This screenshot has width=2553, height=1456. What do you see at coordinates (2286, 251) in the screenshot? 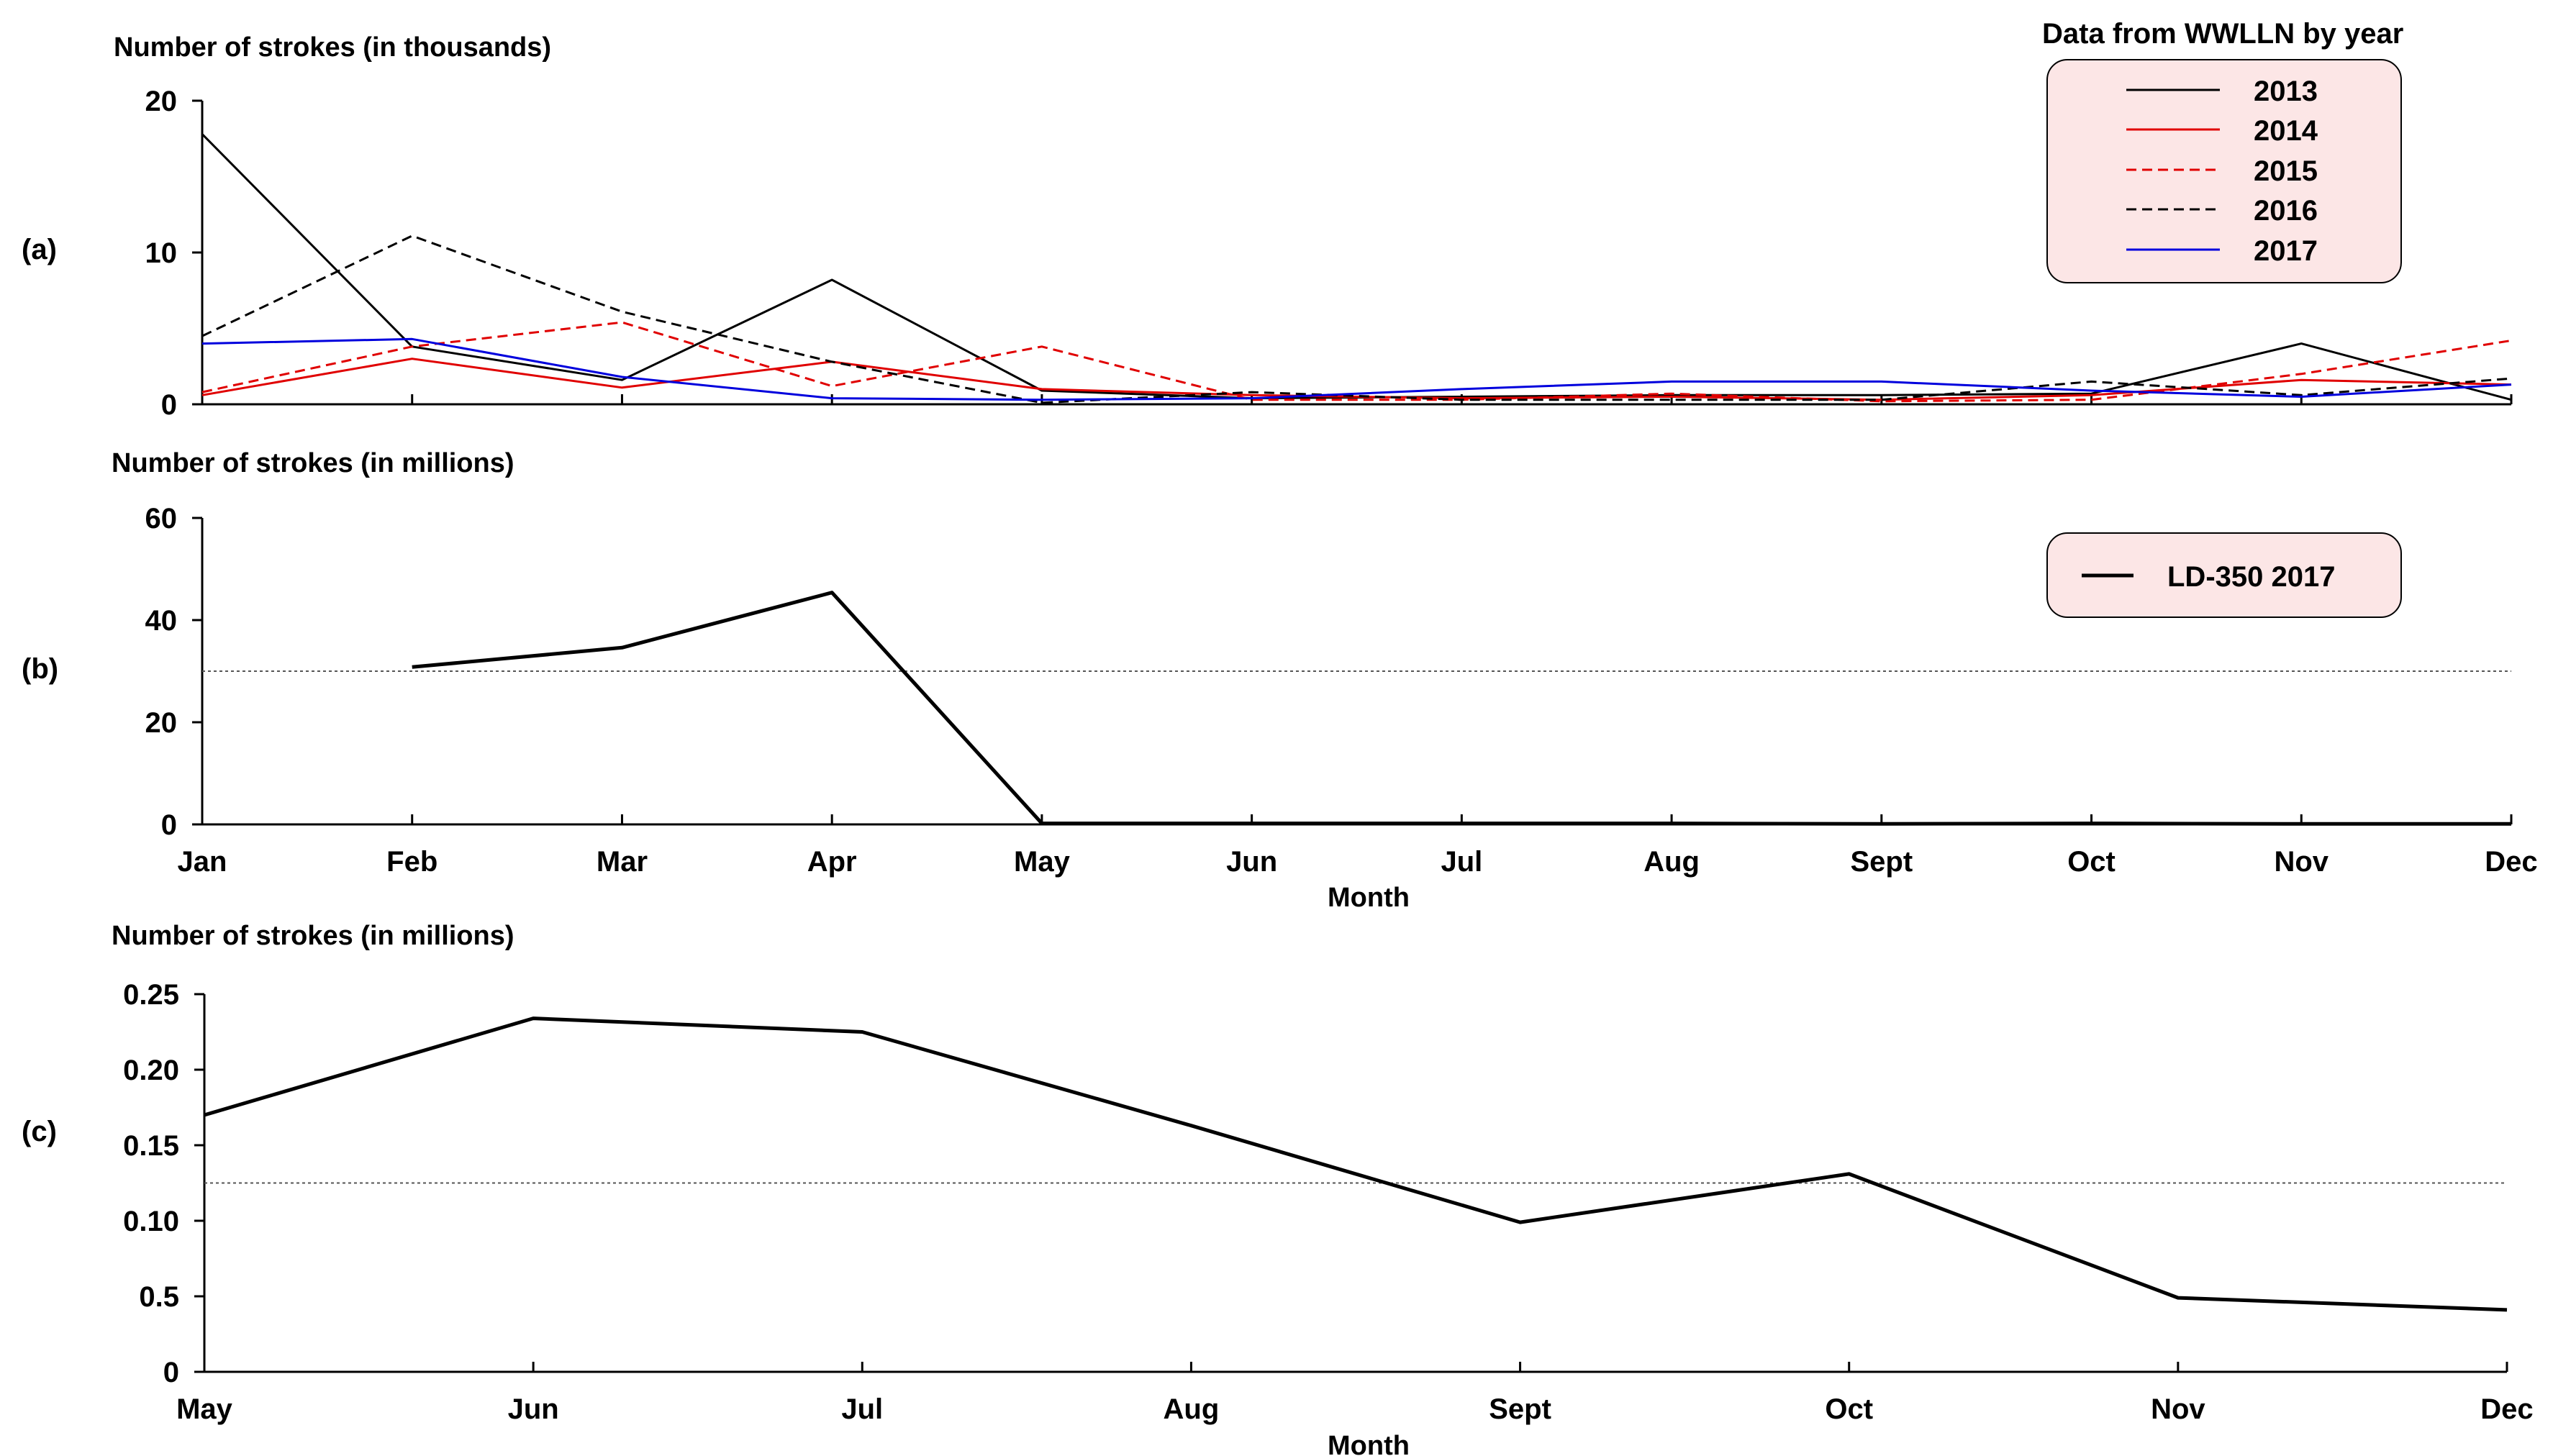
I see `legend-label-2017: 2017` at bounding box center [2286, 251].